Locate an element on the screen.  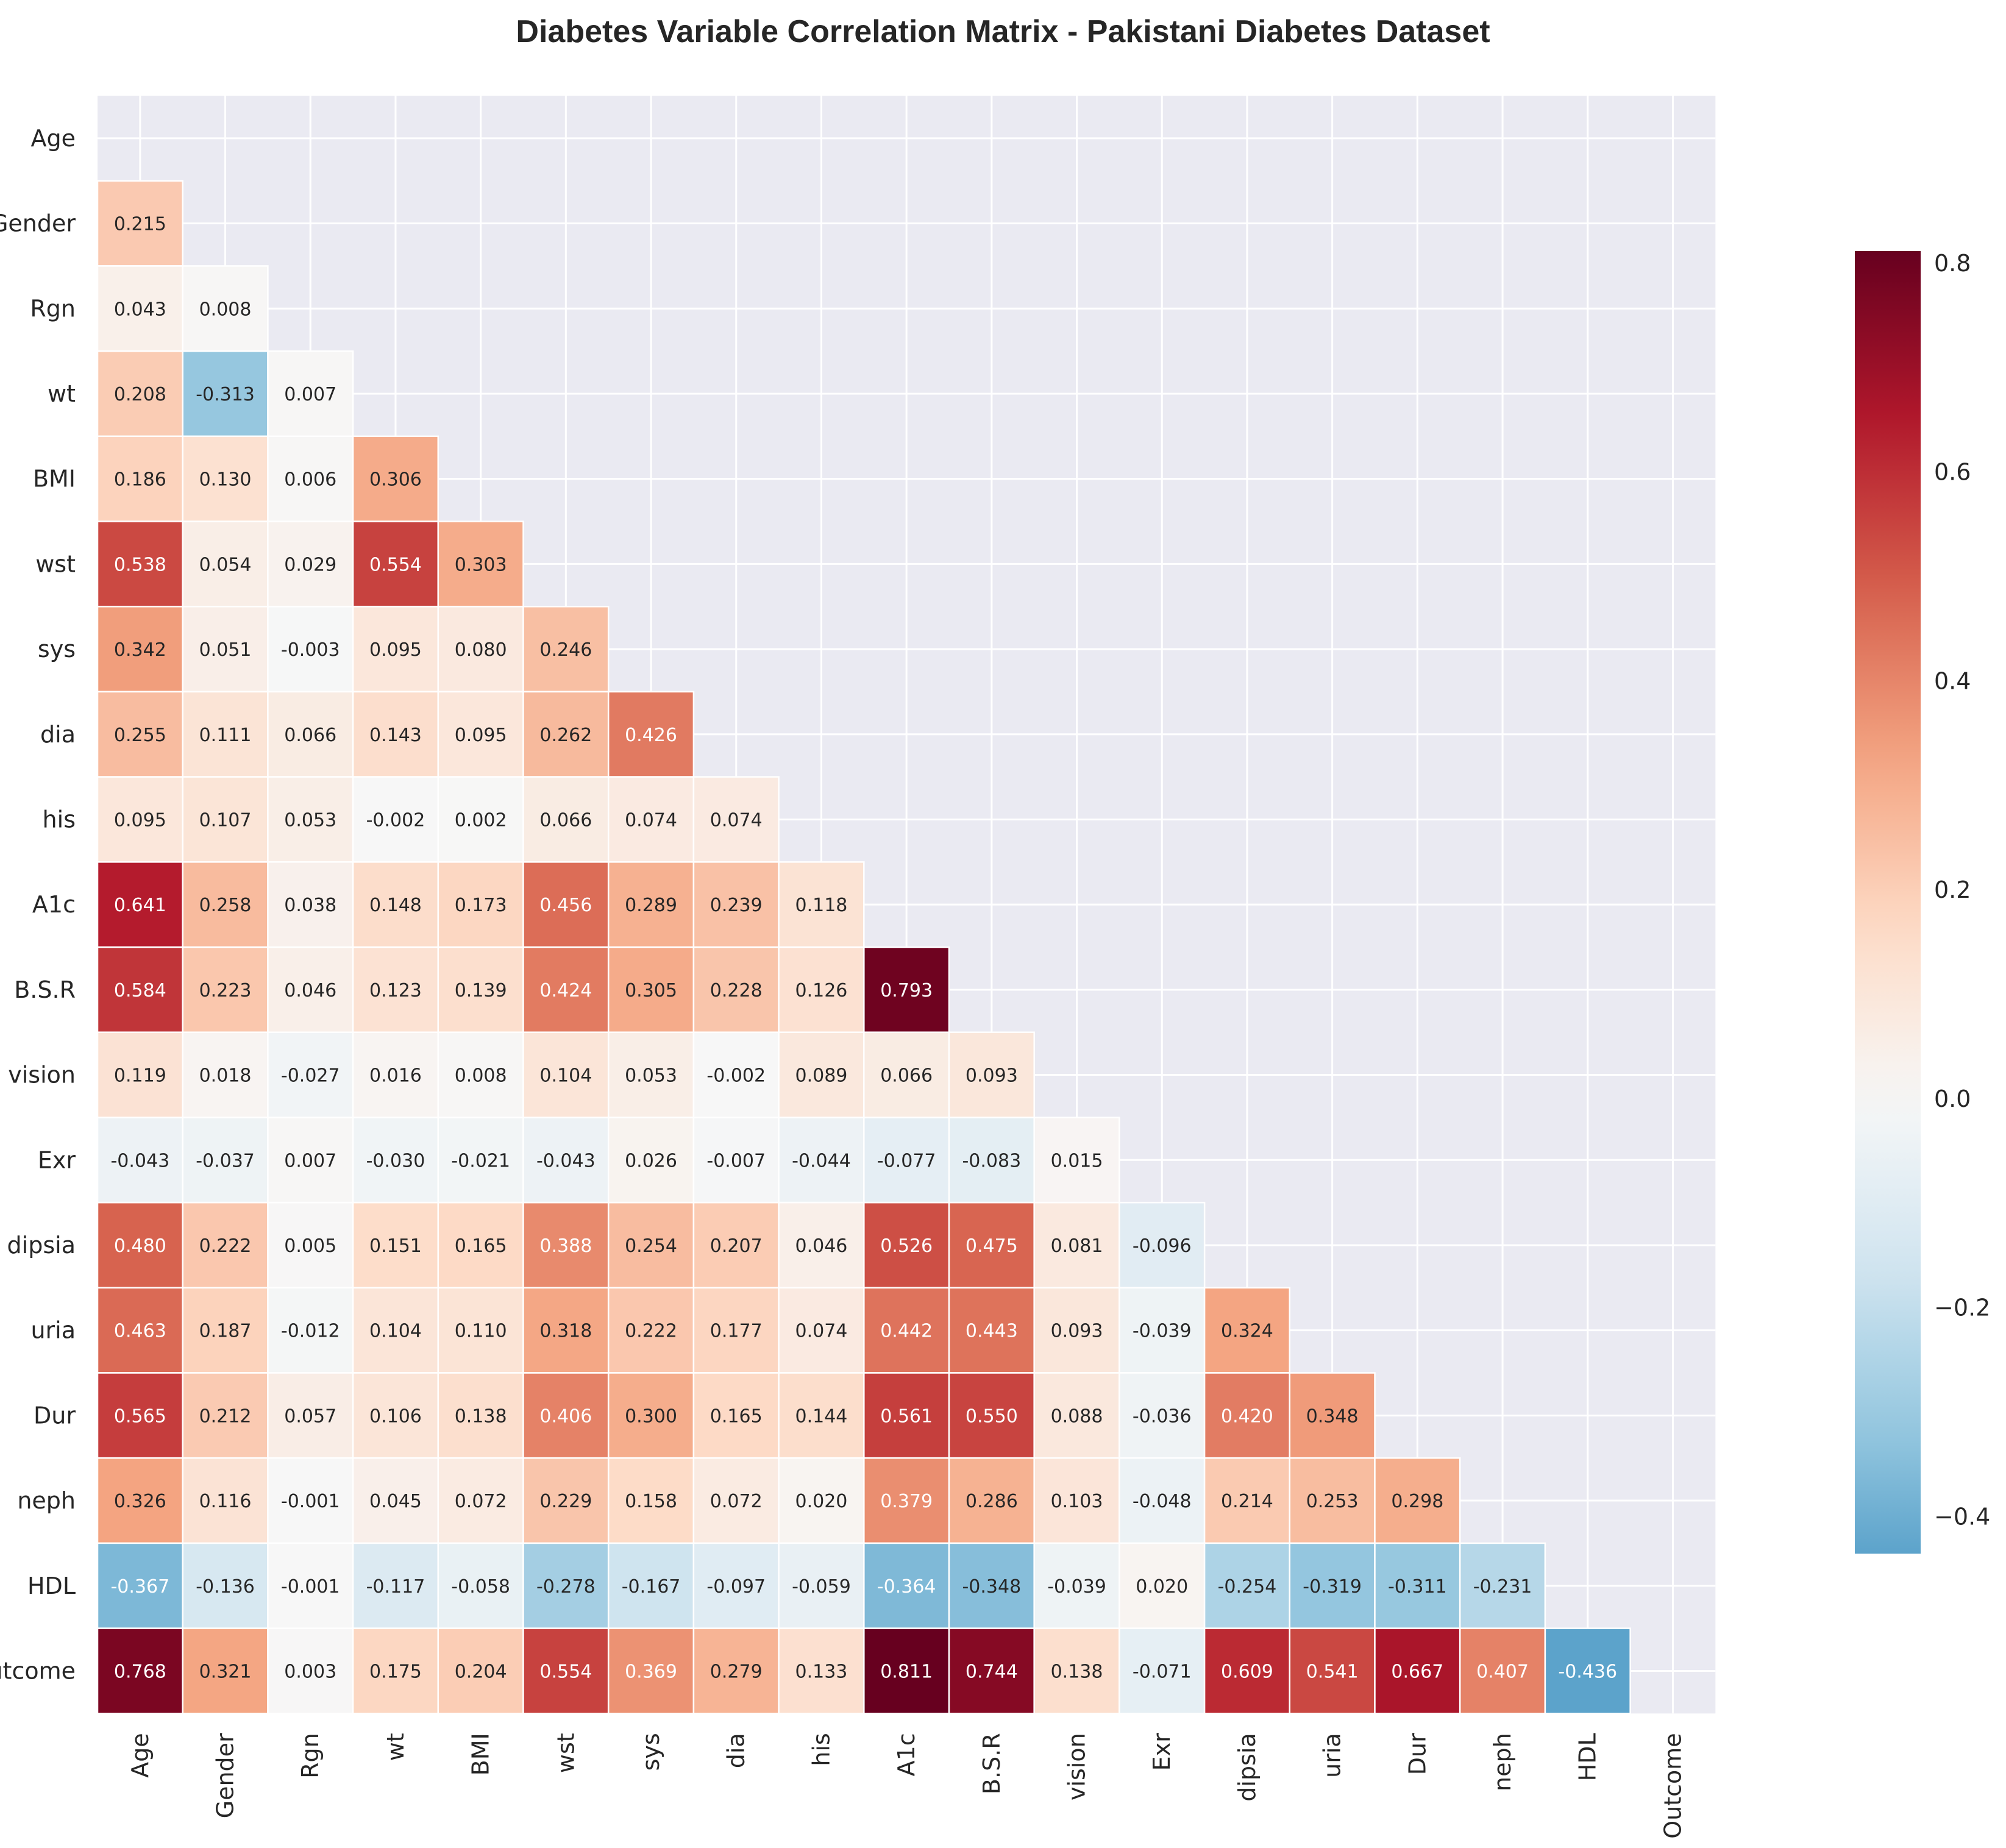
cell-value-label: 0.289 is located at coordinates (651, 906).